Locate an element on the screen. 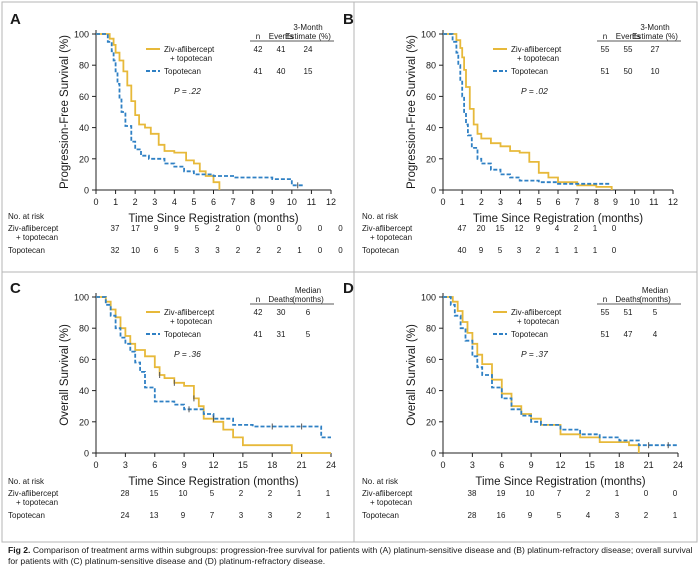 The height and width of the screenshot is (576, 699). panel-b-x-tick-label: 10 is located at coordinates (635, 202).